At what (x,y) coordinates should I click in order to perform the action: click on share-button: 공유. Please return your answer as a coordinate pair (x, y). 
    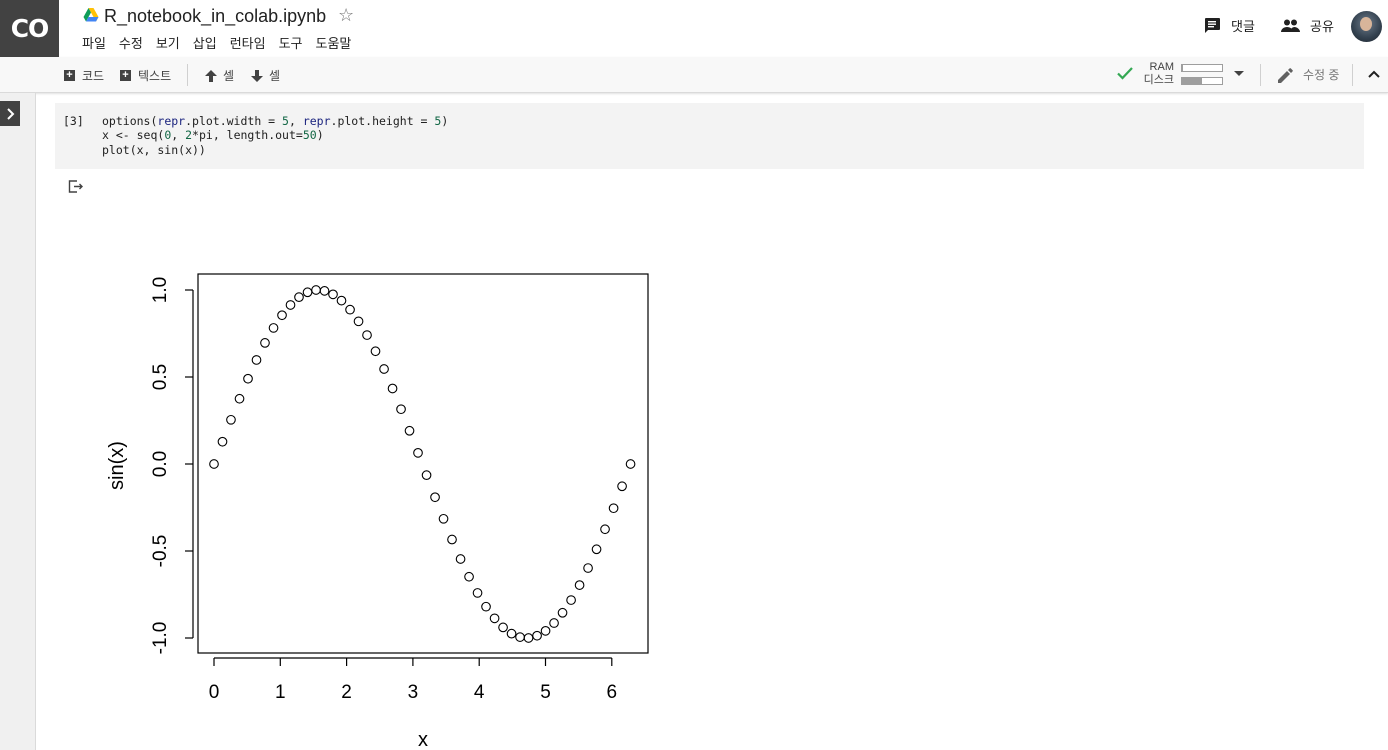
    Looking at the image, I should click on (1307, 25).